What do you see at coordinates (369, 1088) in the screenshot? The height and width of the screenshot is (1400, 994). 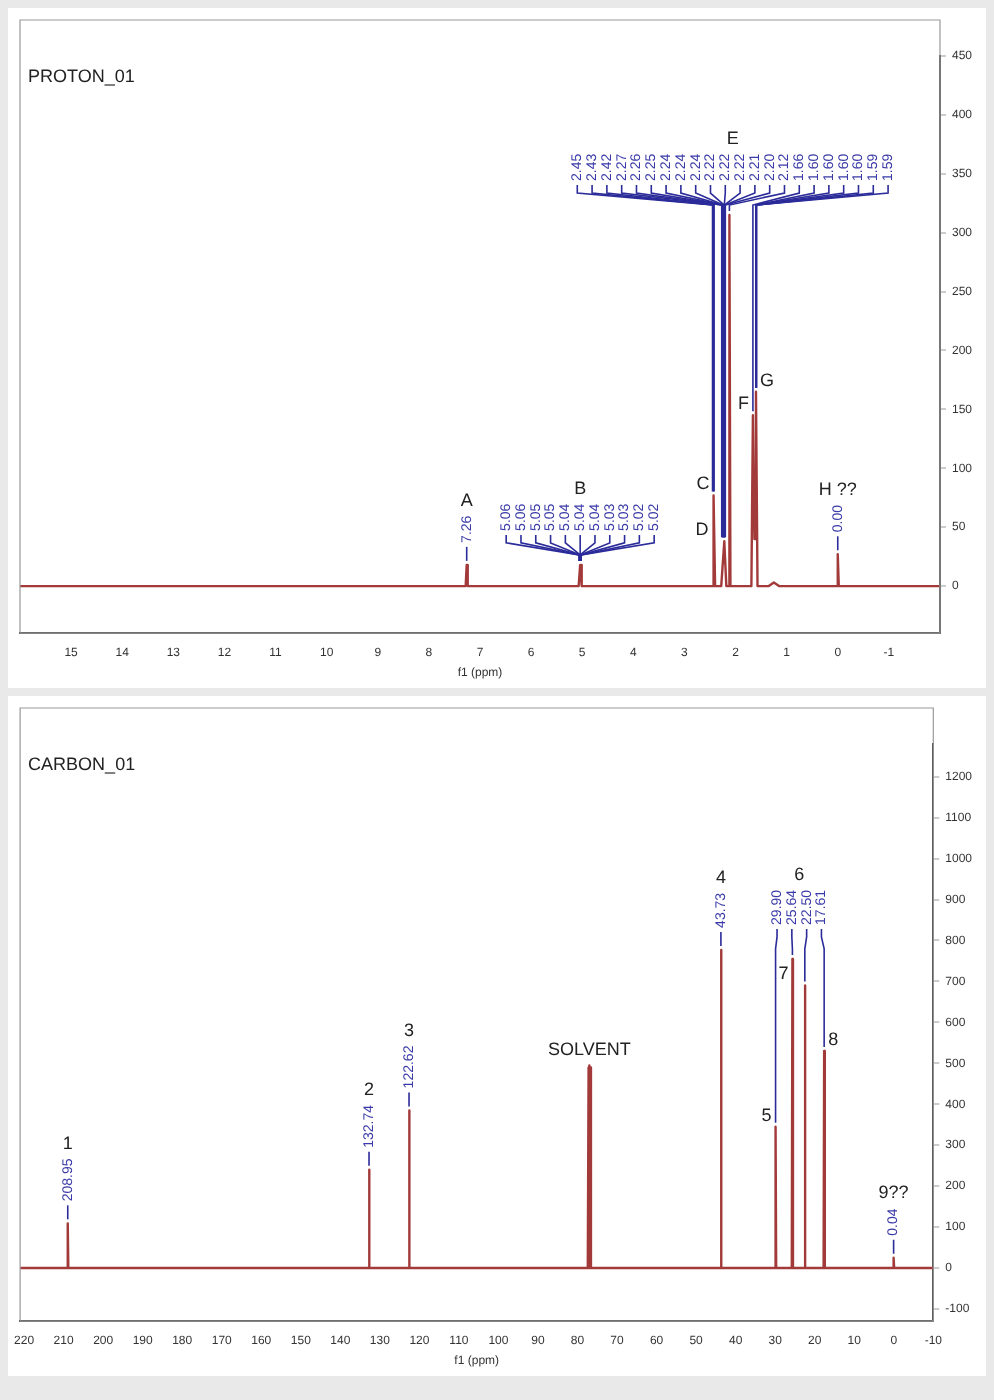 I see `annotation: 2` at bounding box center [369, 1088].